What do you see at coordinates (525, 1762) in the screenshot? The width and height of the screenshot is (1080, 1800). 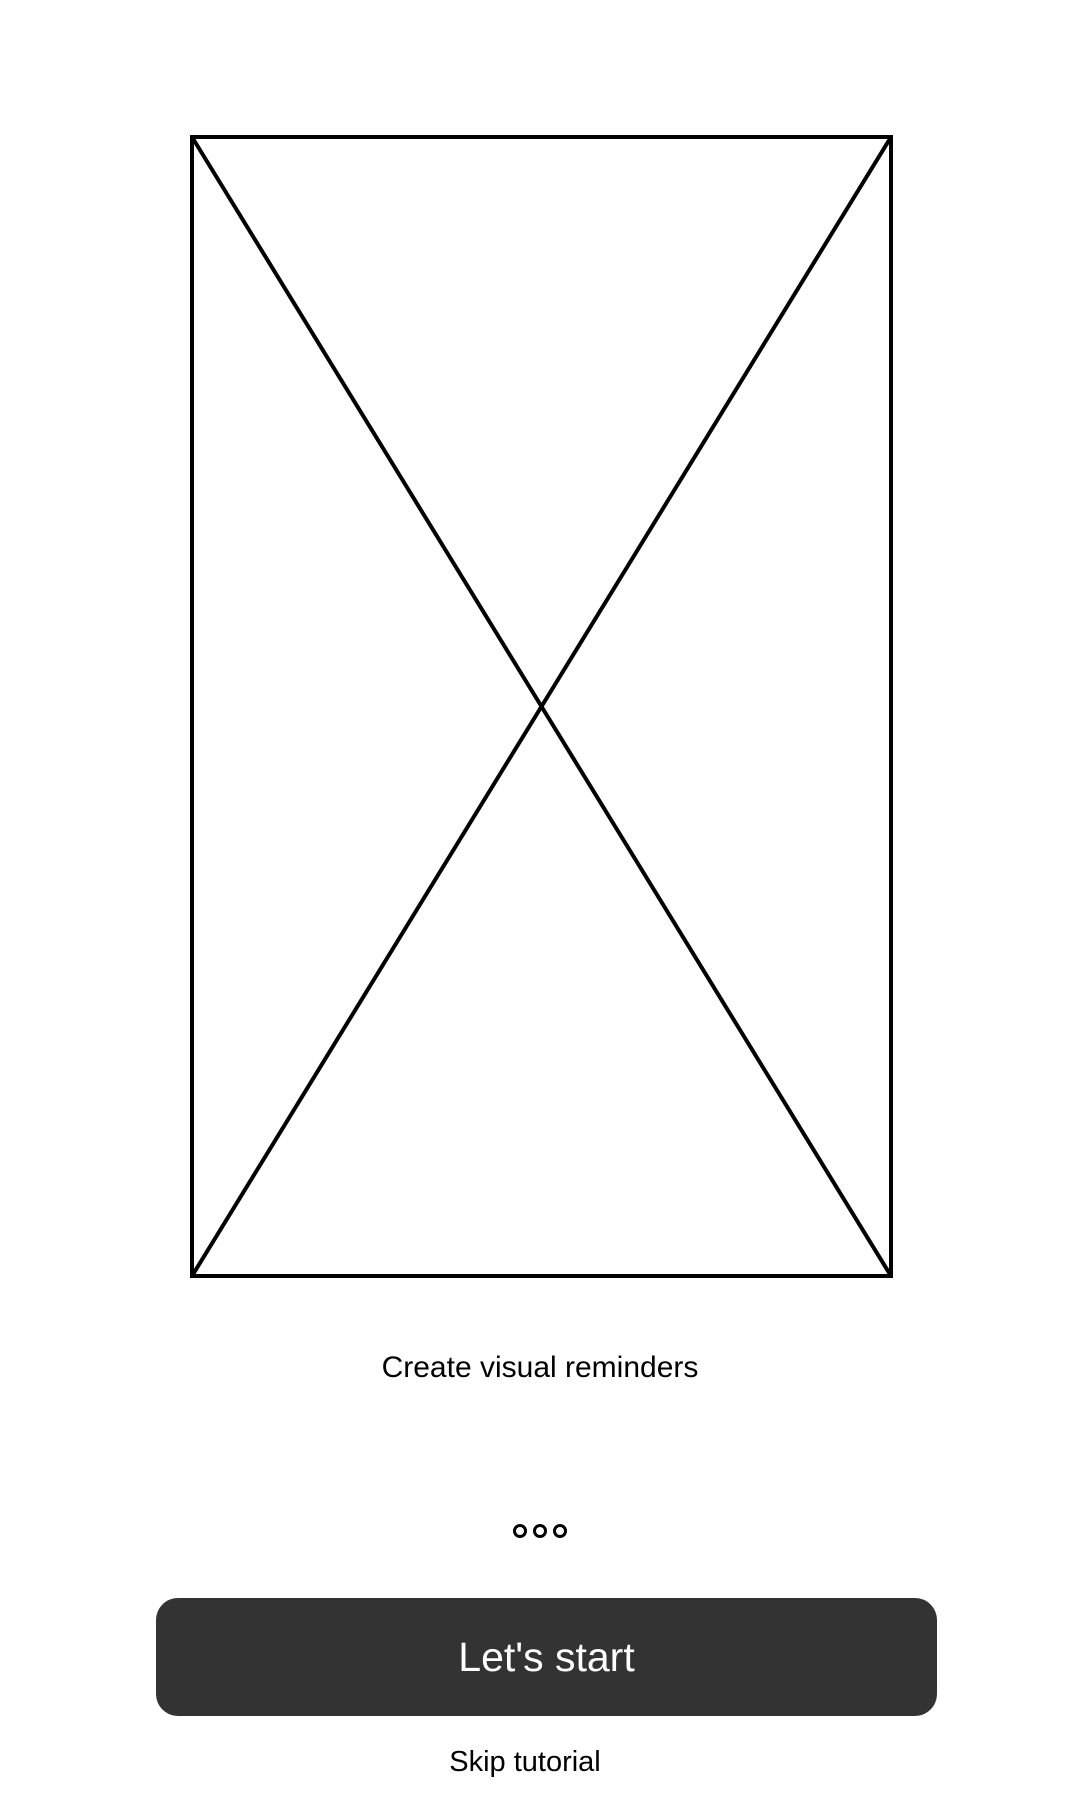 I see `skip-tutorial-link: Skip tutorial` at bounding box center [525, 1762].